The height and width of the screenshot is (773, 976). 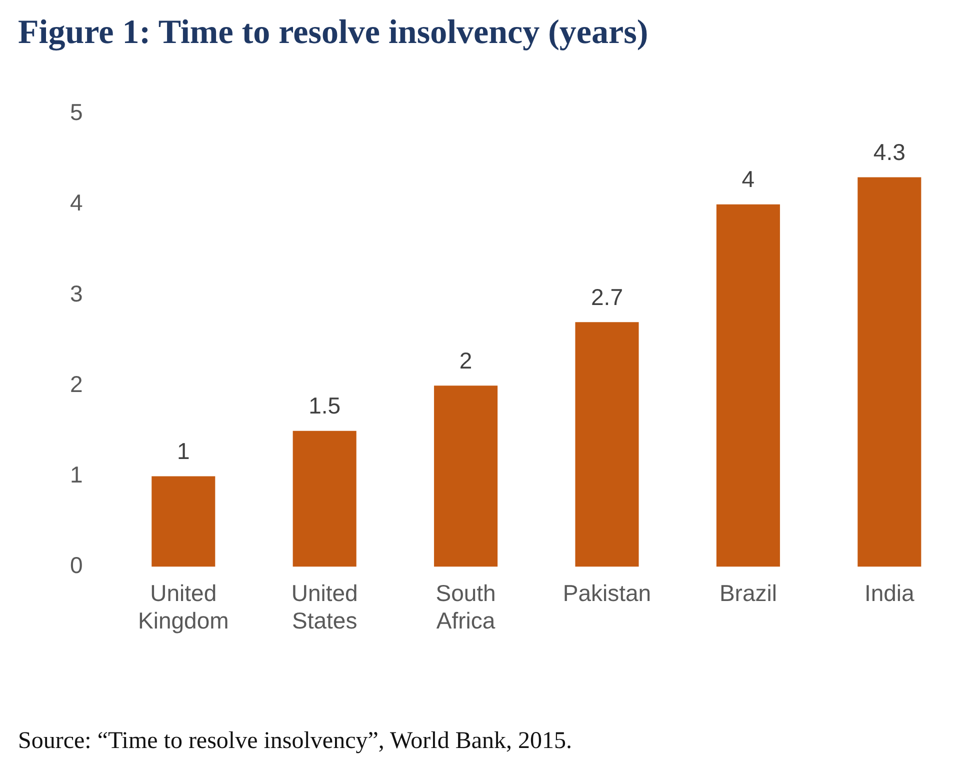 What do you see at coordinates (748, 593) in the screenshot?
I see `x-tick-label: Brazil` at bounding box center [748, 593].